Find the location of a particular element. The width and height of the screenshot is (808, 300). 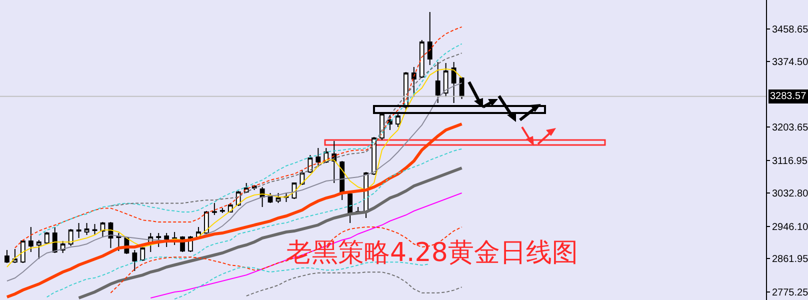

y-tick-label: 2861.95 is located at coordinates (790, 260).